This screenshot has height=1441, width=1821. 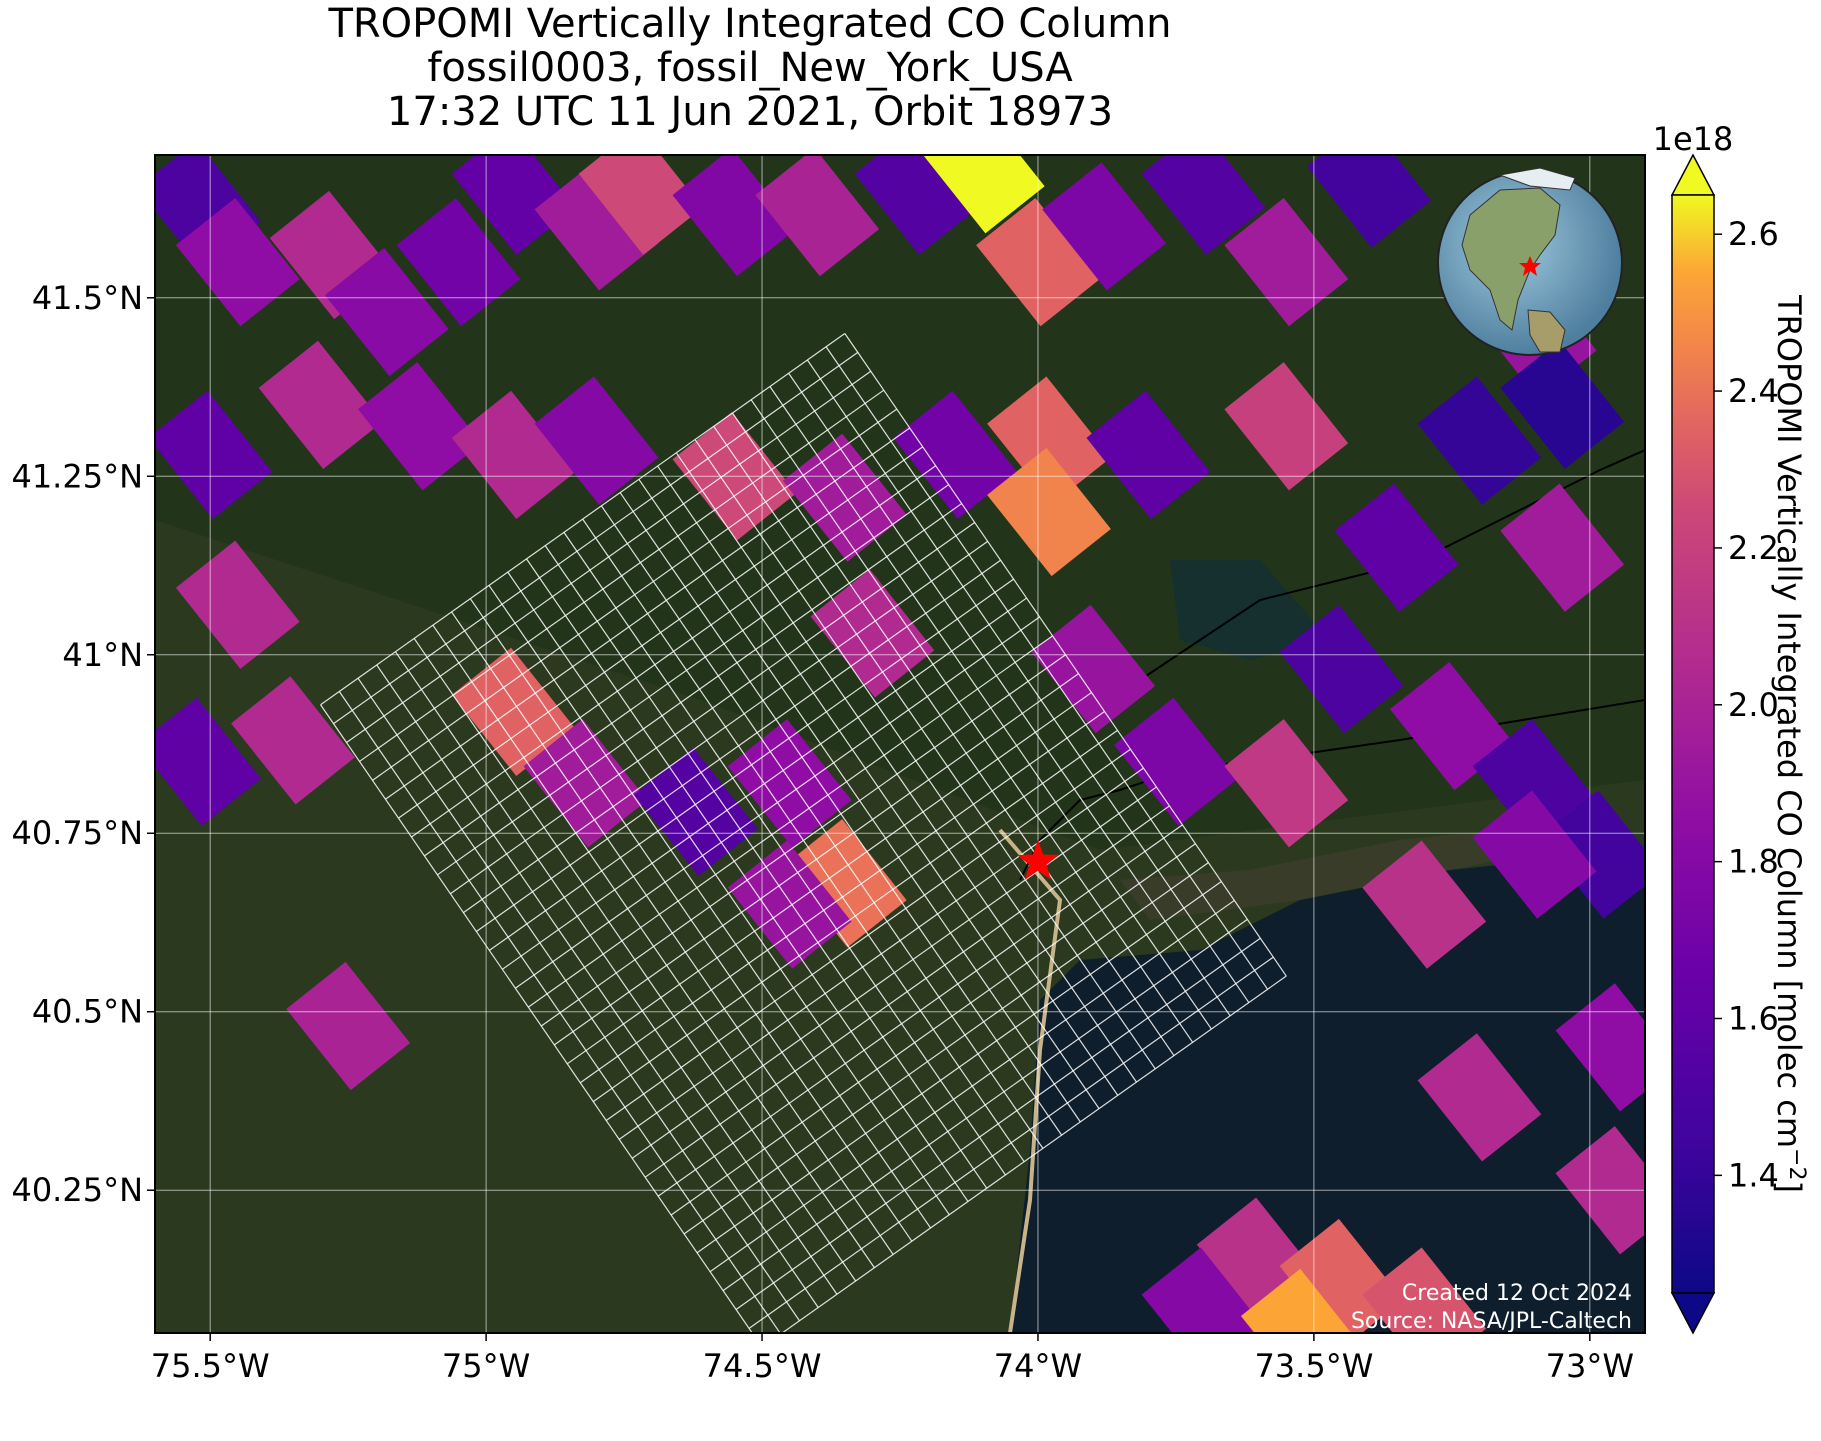 What do you see at coordinates (210, 1366) in the screenshot?
I see `x-tick-label: 75.5°W` at bounding box center [210, 1366].